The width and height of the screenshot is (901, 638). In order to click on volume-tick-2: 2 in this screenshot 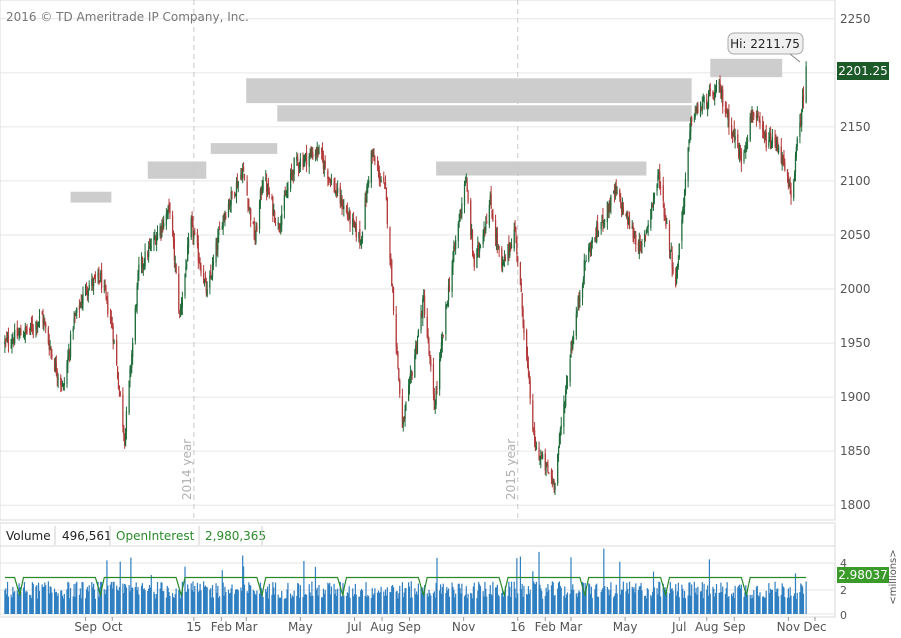, I will do `click(843, 590)`.